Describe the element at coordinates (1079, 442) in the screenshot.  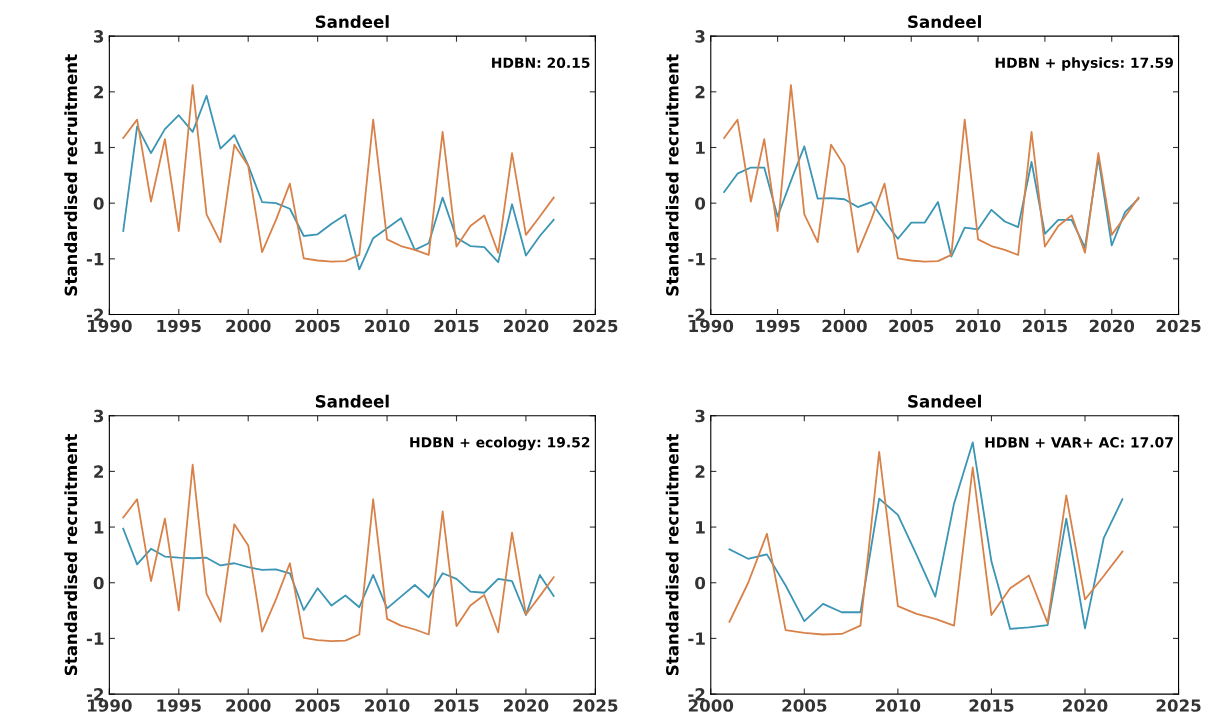
I see `annotation: HDBN + VAR+ AC: 17.07` at that location.